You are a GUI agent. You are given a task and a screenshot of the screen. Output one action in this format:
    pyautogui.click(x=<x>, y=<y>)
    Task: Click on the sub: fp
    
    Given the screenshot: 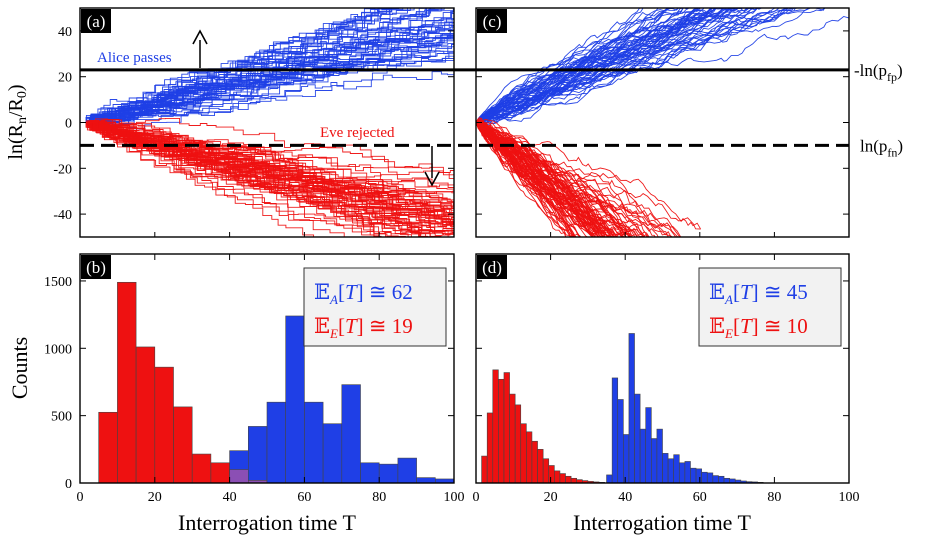 What is the action you would take?
    pyautogui.click(x=892, y=77)
    